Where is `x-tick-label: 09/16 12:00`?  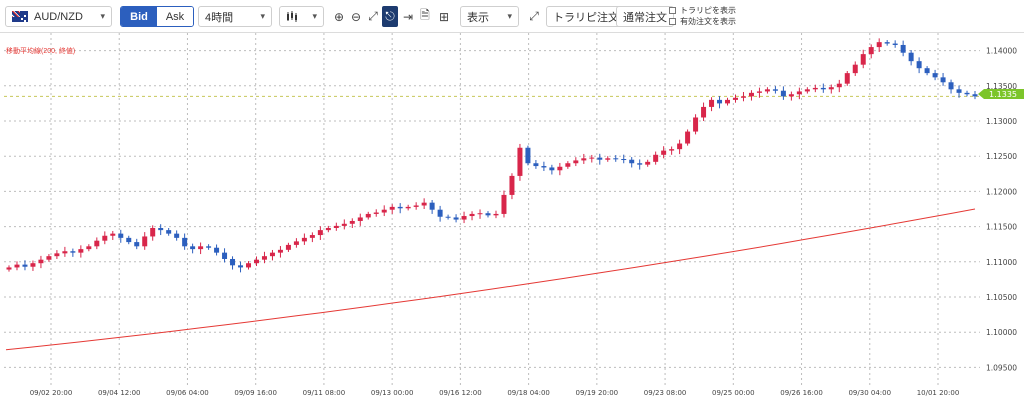 x-tick-label: 09/16 12:00 is located at coordinates (460, 393).